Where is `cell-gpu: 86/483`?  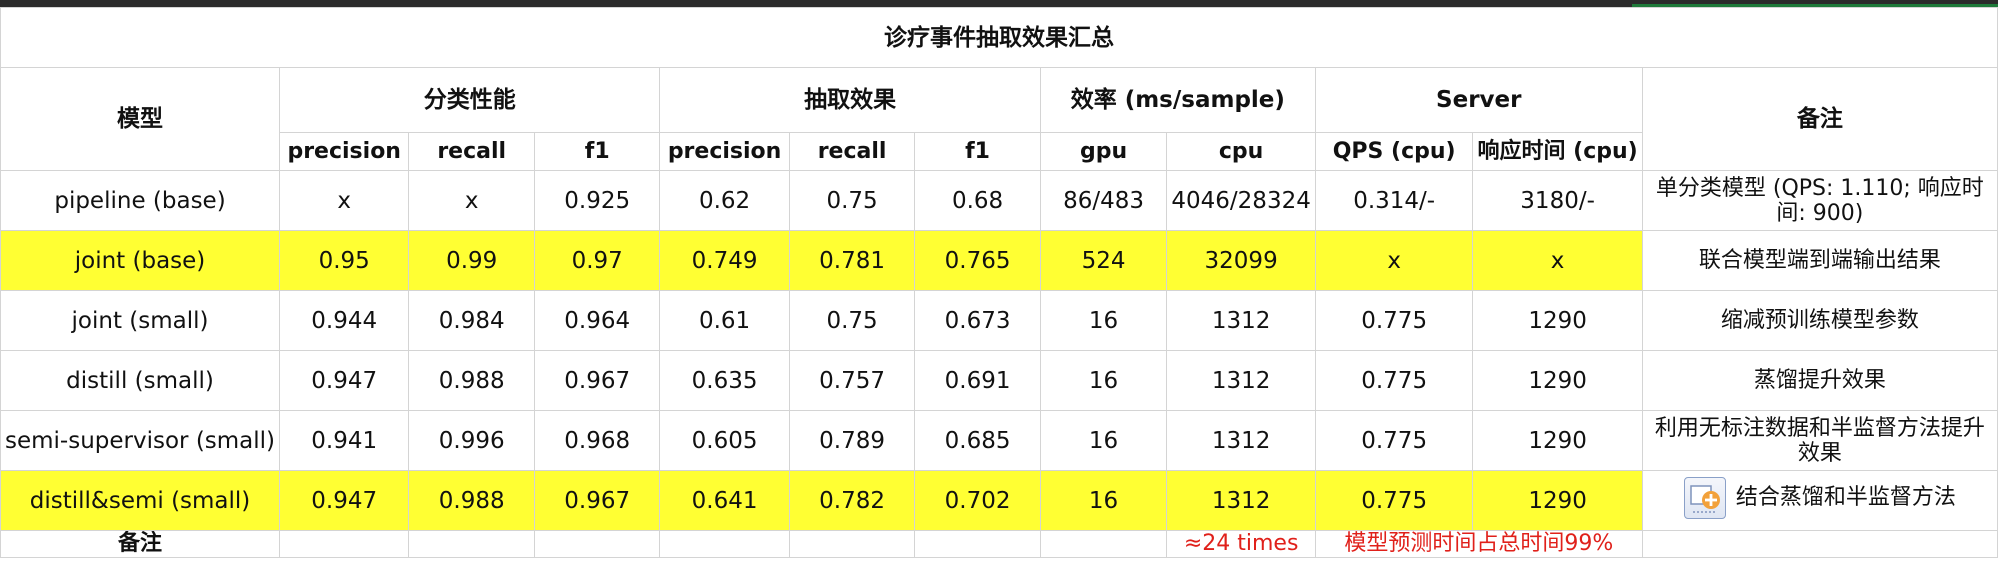 cell-gpu: 86/483 is located at coordinates (1103, 200).